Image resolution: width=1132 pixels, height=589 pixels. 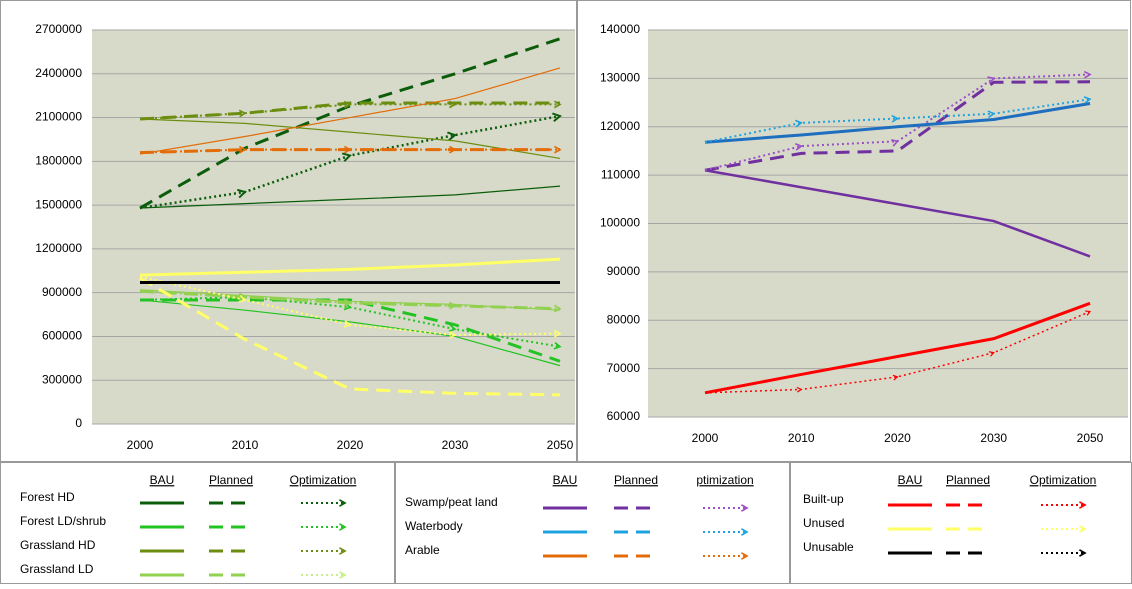 I want to click on legend-label: Arable, so click(x=422, y=550).